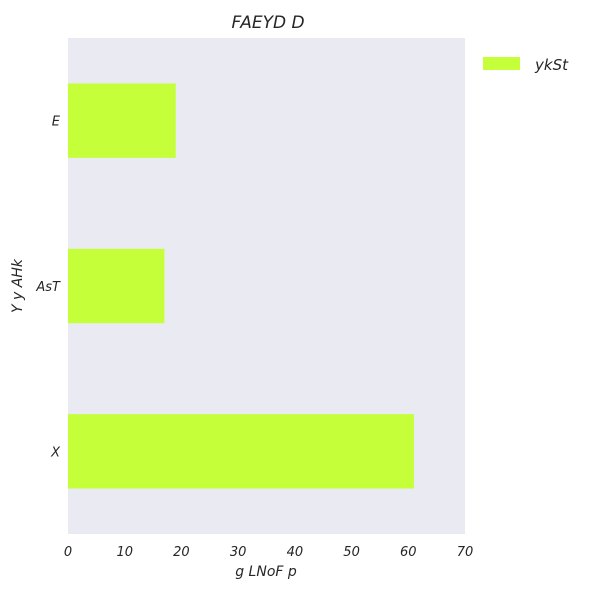 Image resolution: width=592 pixels, height=592 pixels. Describe the element at coordinates (241, 451) in the screenshot. I see `bar-x` at that location.